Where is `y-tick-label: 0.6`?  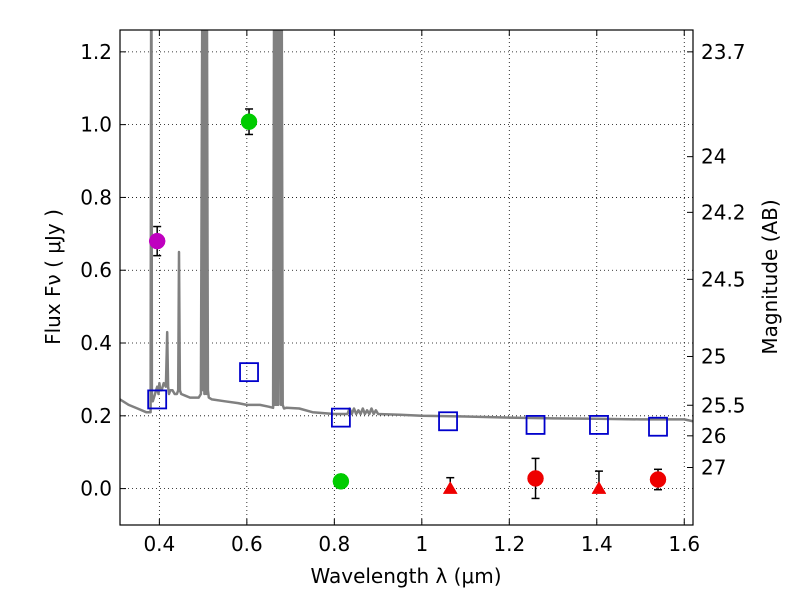 y-tick-label: 0.6 is located at coordinates (96, 270).